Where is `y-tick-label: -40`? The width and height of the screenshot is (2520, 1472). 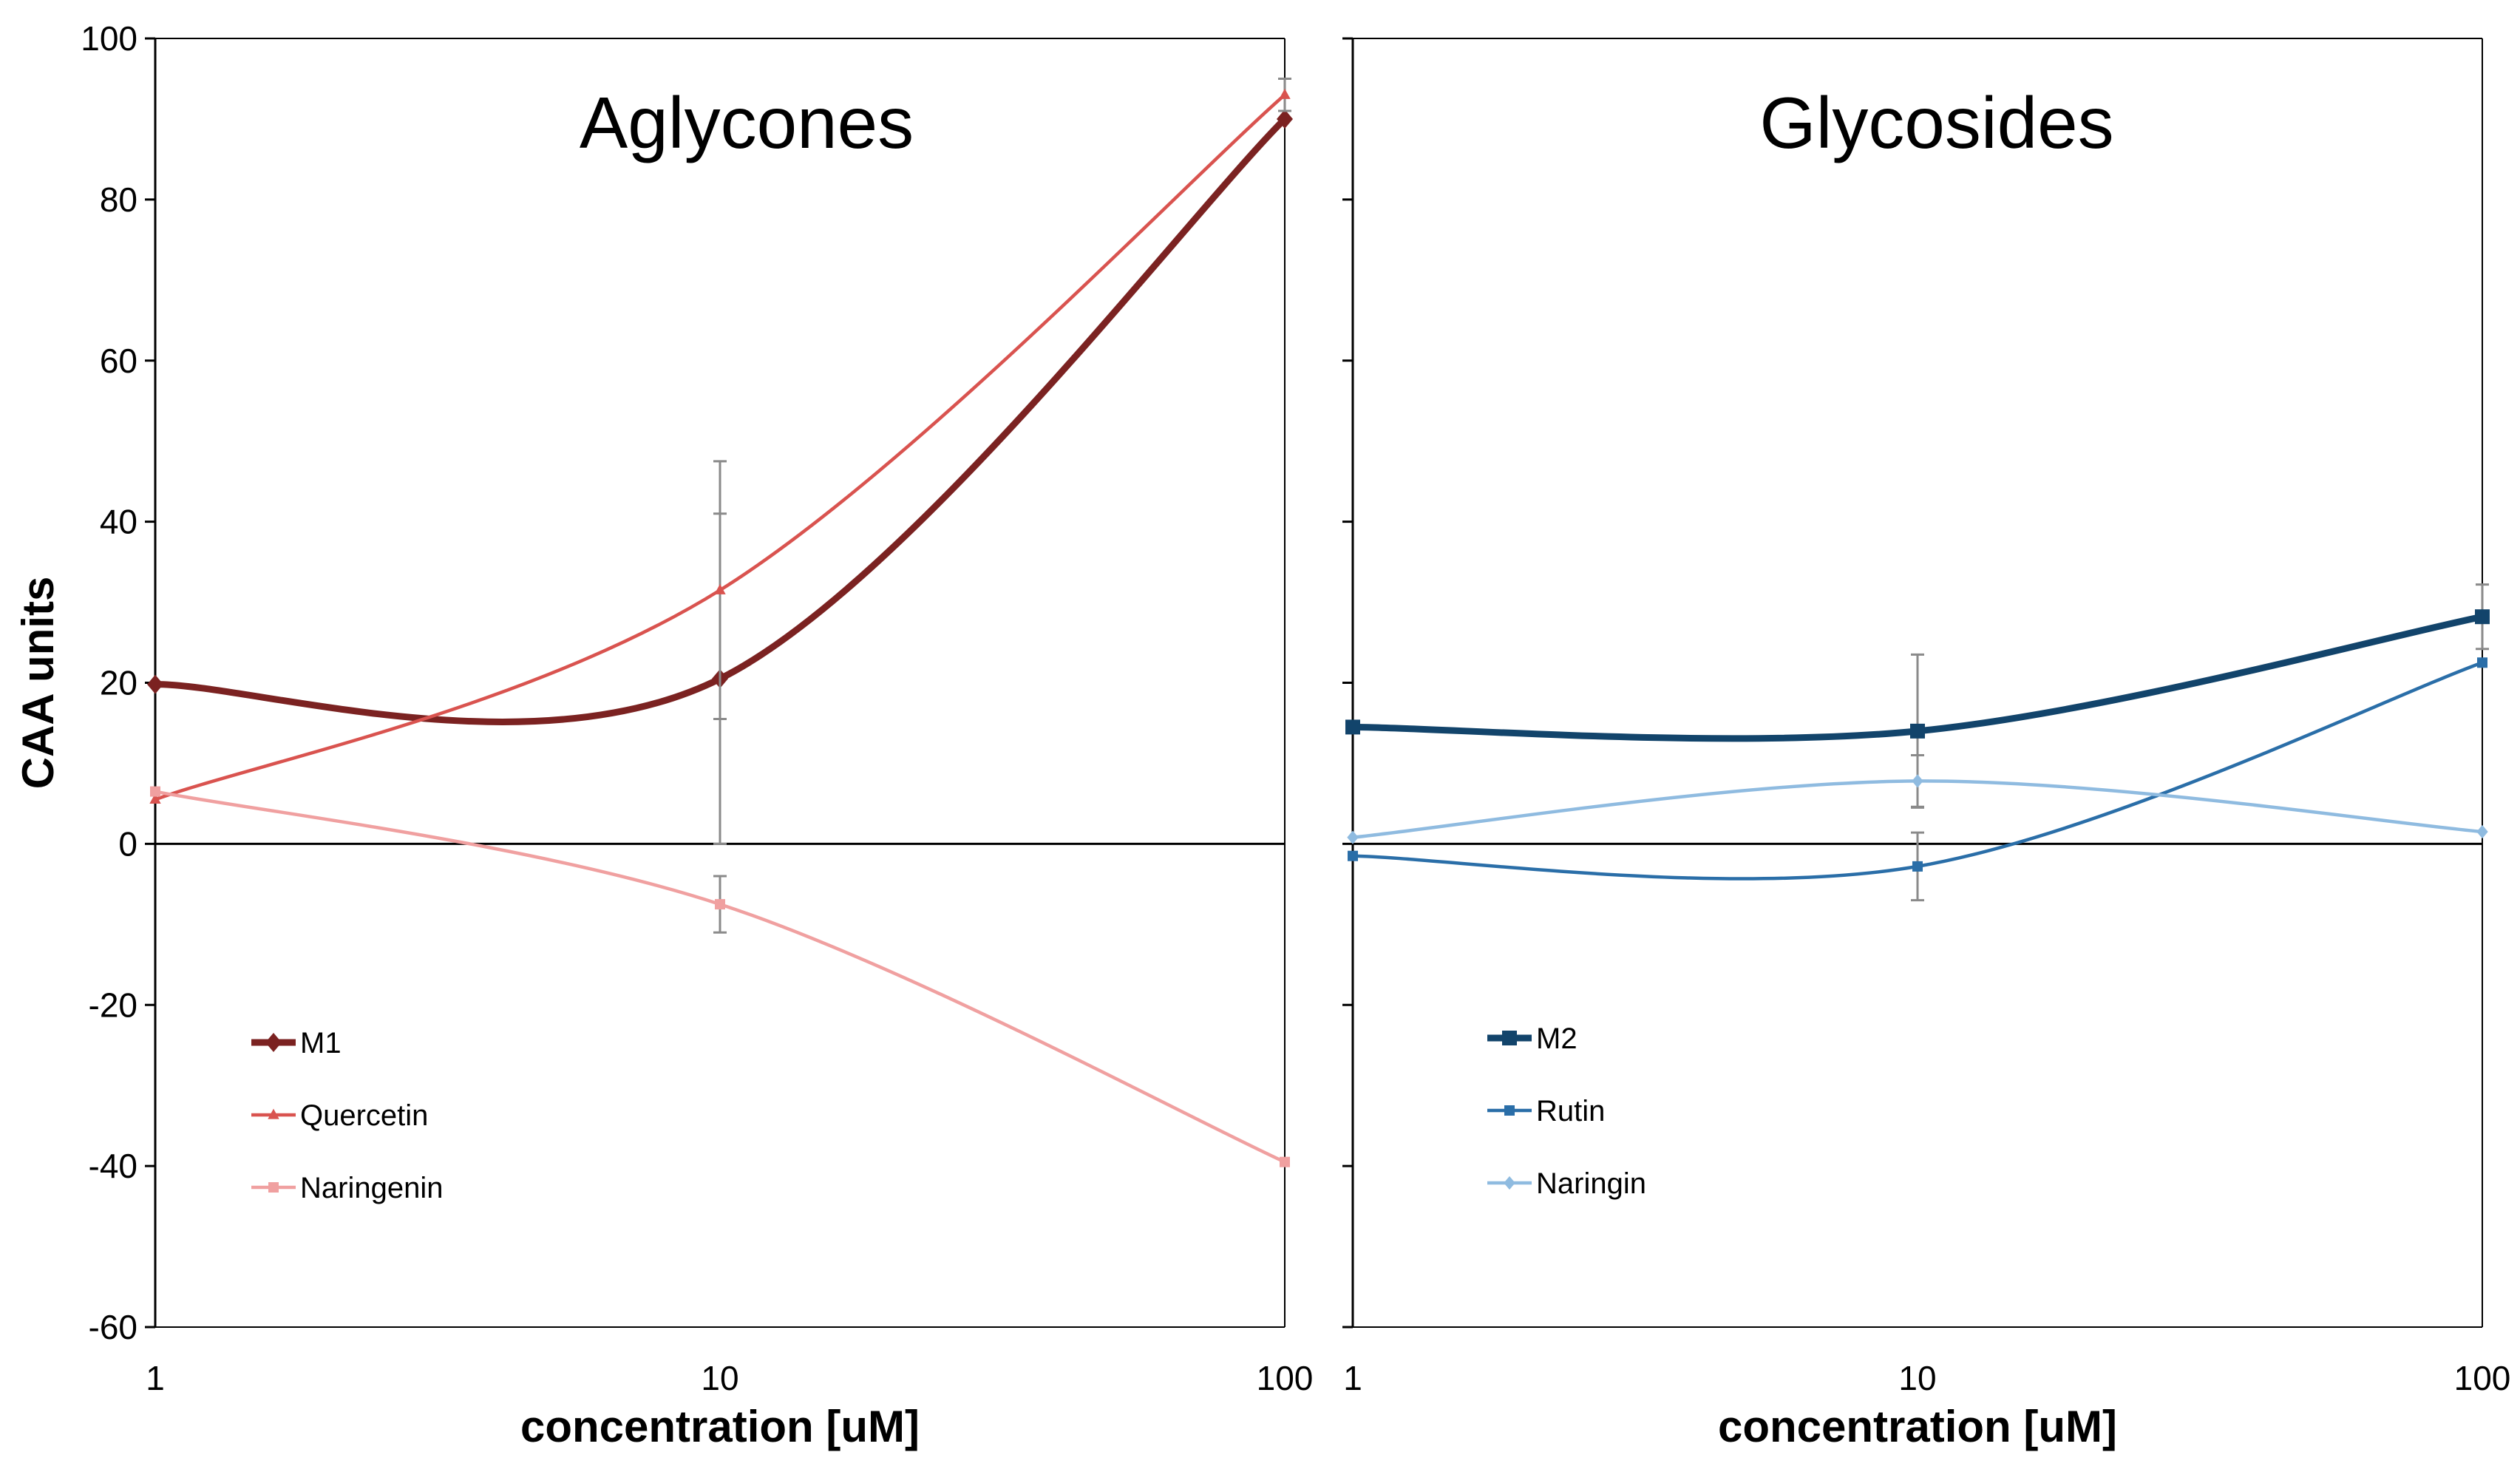 y-tick-label: -40 is located at coordinates (113, 1166).